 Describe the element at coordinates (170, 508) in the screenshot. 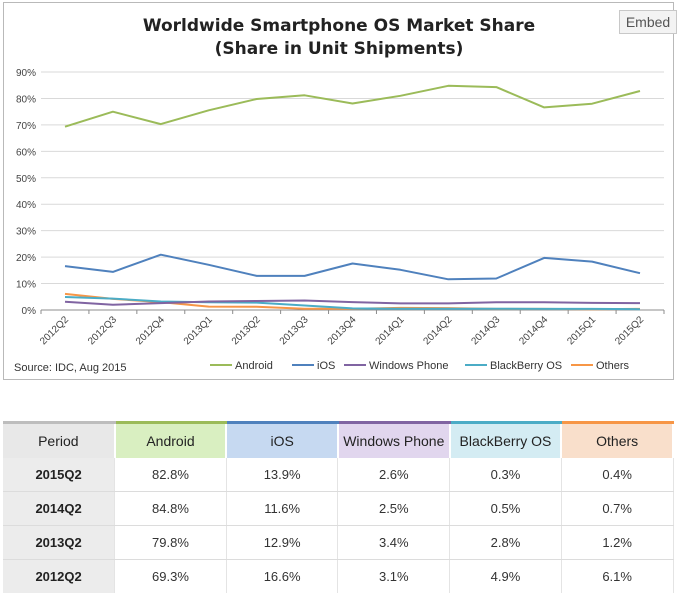

I see `share-cell: 84.8%` at that location.